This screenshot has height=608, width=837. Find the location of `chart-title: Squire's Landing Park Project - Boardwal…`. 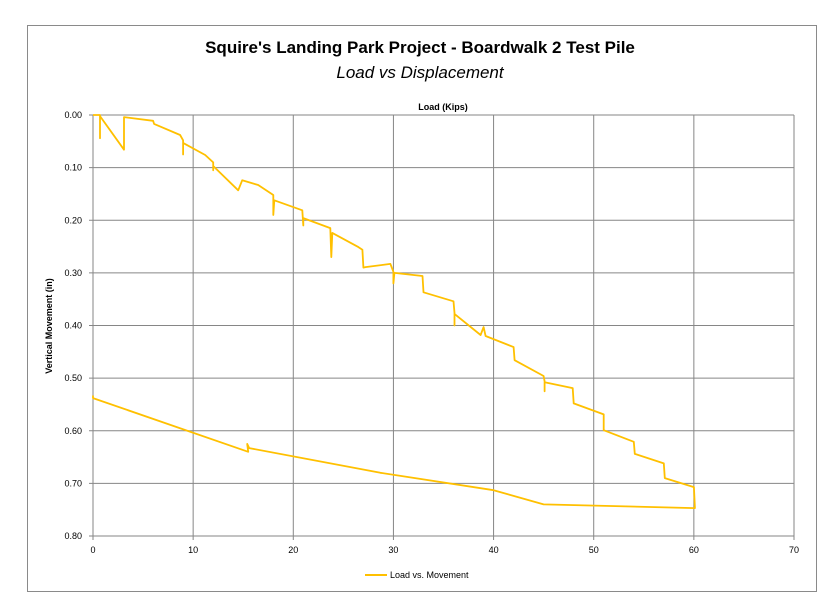

chart-title: Squire's Landing Park Project - Boardwal… is located at coordinates (420, 47).